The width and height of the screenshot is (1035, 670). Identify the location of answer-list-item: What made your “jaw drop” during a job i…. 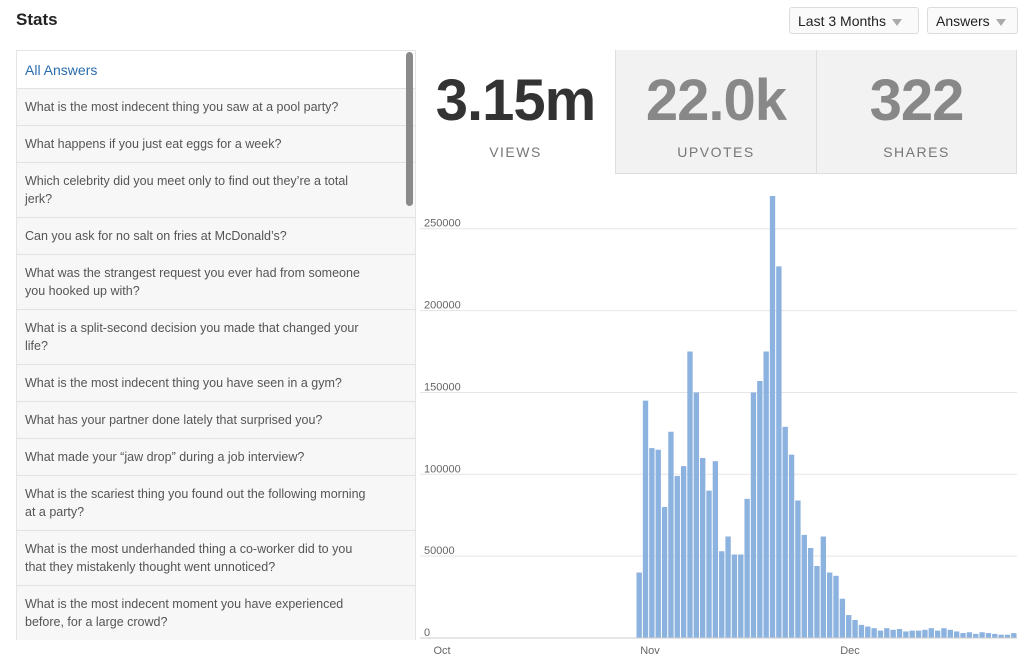
(216, 457).